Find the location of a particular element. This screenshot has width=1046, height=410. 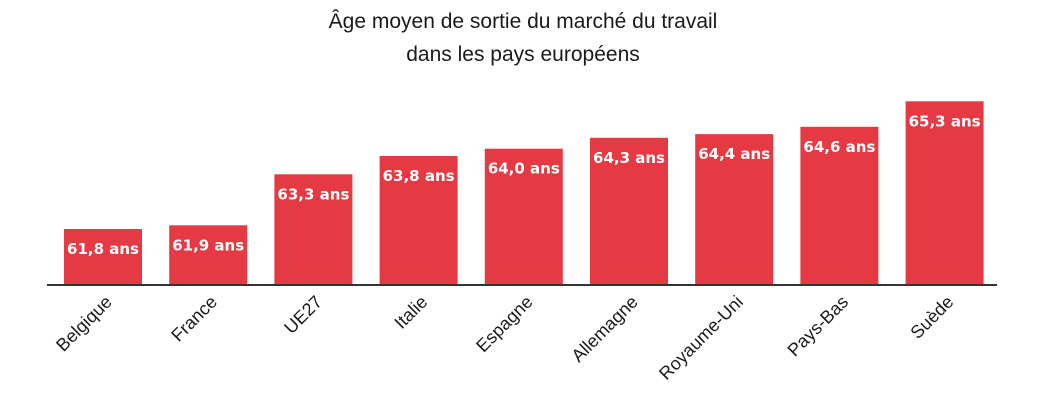

category-label: Belgique is located at coordinates (84, 324).